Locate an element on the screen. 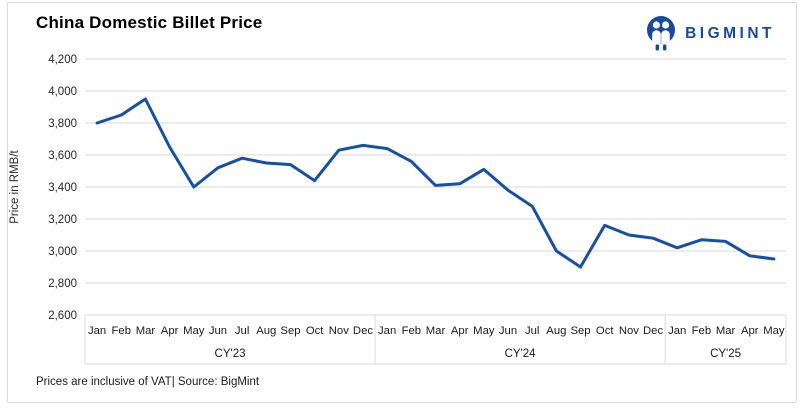 This screenshot has width=801, height=412. bigmint-logo-text: BIGMINT is located at coordinates (730, 33).